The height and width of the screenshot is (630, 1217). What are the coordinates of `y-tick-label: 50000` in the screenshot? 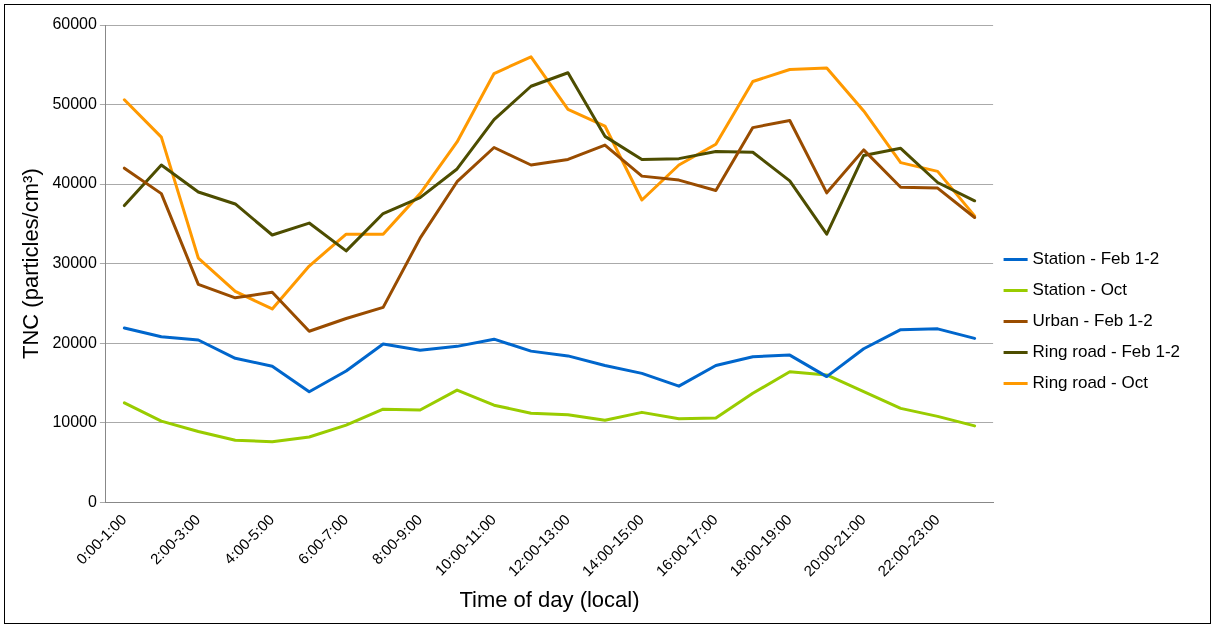 It's located at (74, 103).